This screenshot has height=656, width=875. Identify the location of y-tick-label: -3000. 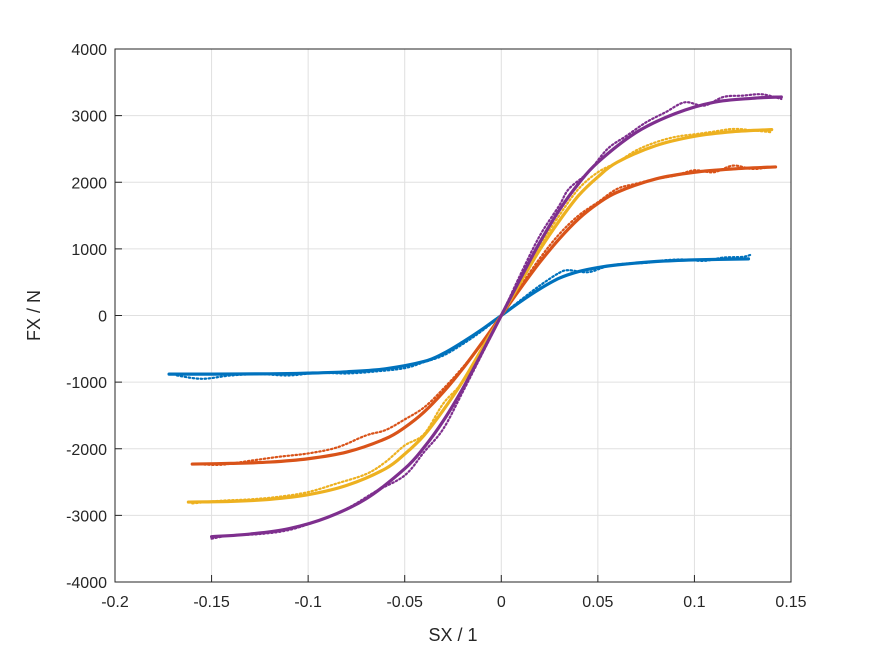
(86, 516).